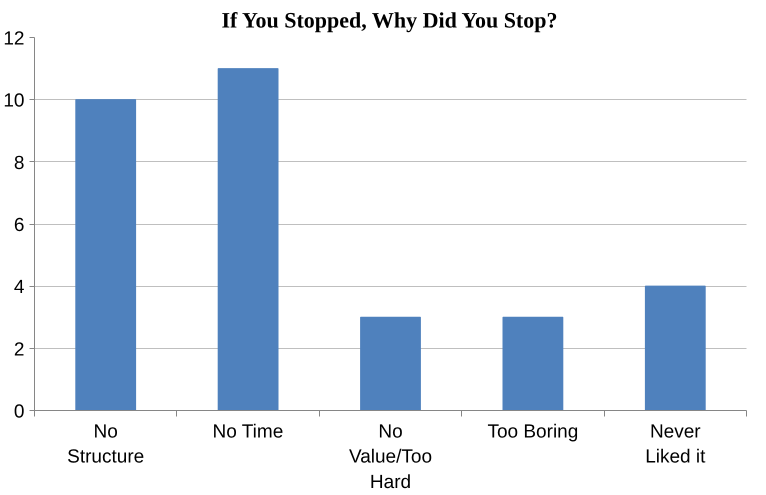 The height and width of the screenshot is (495, 766). I want to click on y-tick-label: 2, so click(19, 349).